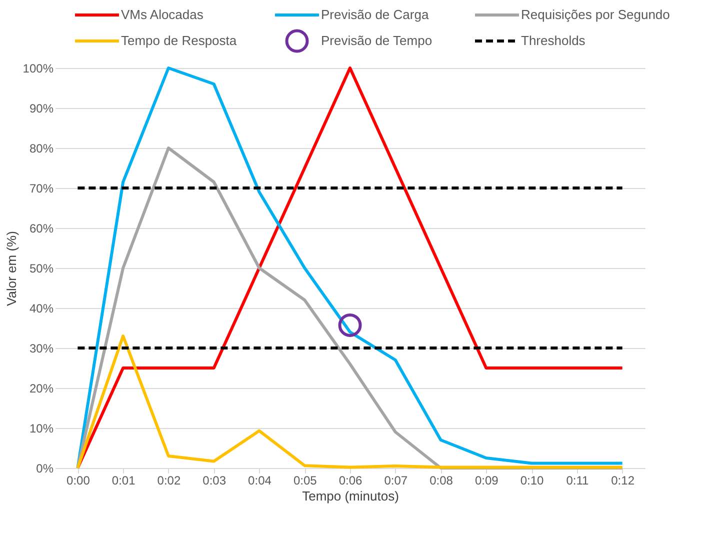  Describe the element at coordinates (486, 481) in the screenshot. I see `x-tick-label: 0:09` at that location.